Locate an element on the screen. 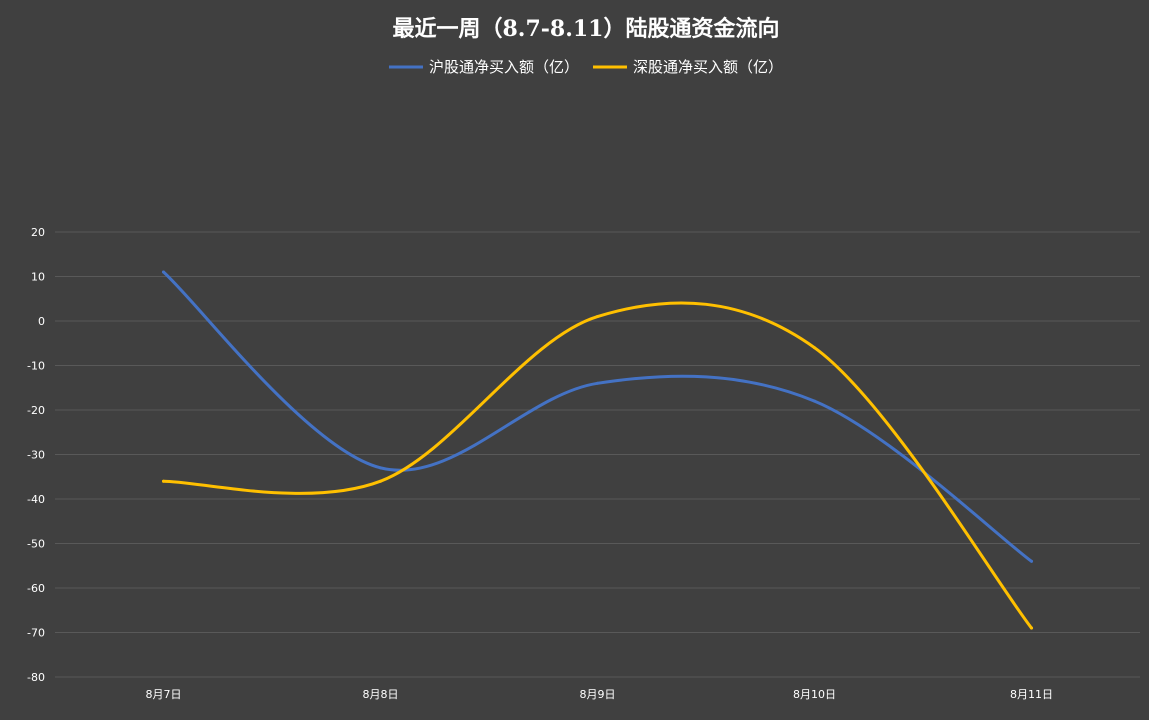  x-tick-label: 8月9日 is located at coordinates (598, 694).